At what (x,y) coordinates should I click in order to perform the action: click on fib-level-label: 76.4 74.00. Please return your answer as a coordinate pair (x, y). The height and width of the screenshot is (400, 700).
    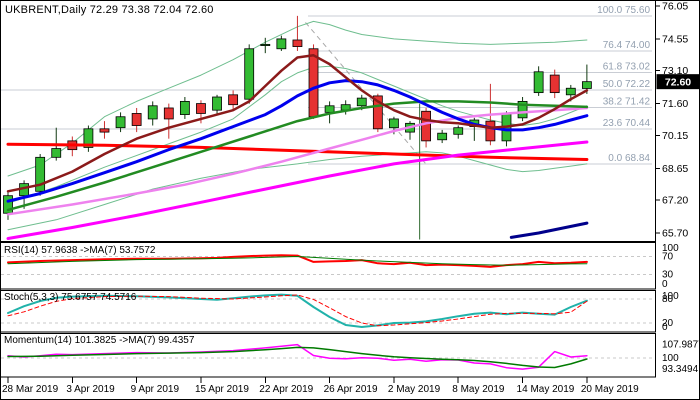
    Looking at the image, I should click on (627, 45).